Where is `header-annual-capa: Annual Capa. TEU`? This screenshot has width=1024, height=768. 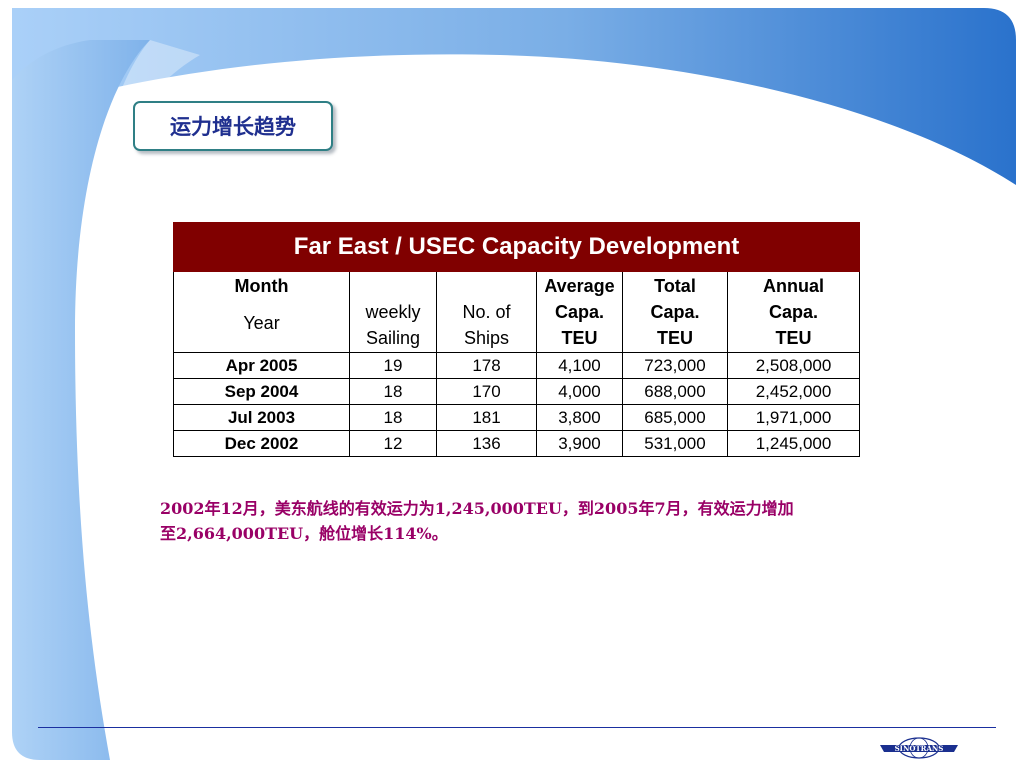 header-annual-capa: Annual Capa. TEU is located at coordinates (793, 312).